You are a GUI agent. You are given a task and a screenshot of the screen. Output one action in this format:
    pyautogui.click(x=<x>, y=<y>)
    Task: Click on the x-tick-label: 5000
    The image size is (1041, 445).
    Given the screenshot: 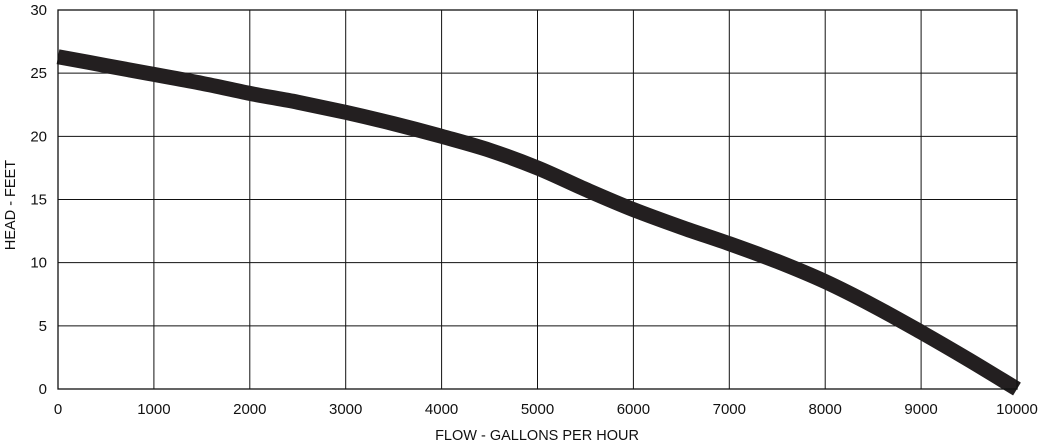 What is the action you would take?
    pyautogui.click(x=537, y=409)
    